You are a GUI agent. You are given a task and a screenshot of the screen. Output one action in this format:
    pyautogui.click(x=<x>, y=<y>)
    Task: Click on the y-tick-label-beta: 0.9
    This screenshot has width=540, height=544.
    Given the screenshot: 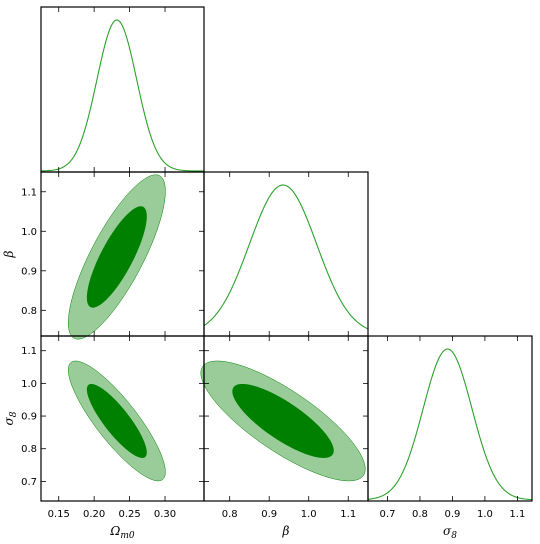 What is the action you would take?
    pyautogui.click(x=29, y=271)
    